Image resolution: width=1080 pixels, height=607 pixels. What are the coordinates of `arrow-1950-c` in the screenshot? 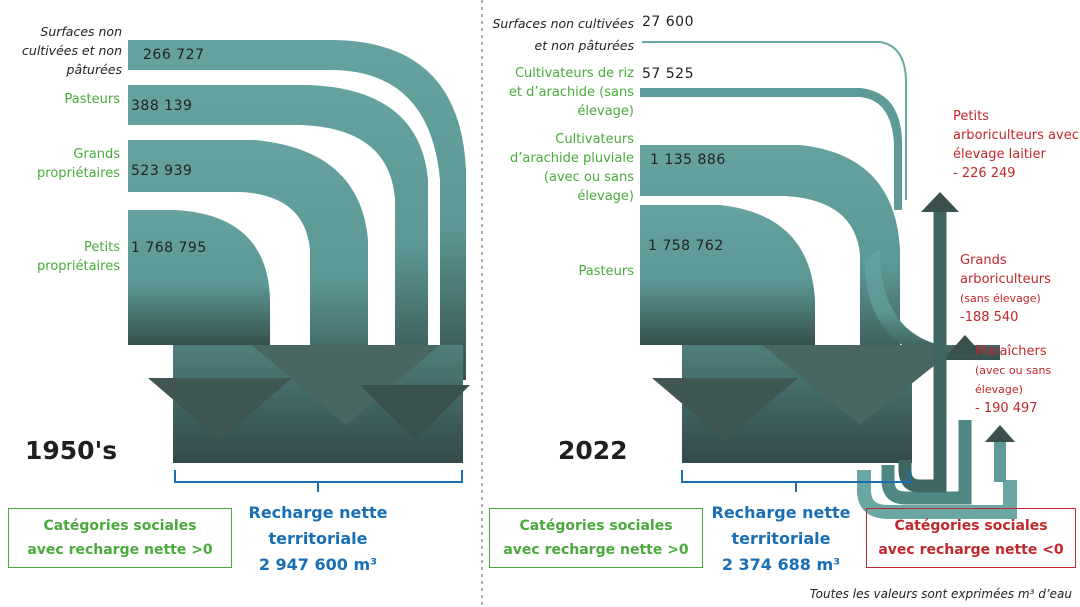 It's located at (415, 412).